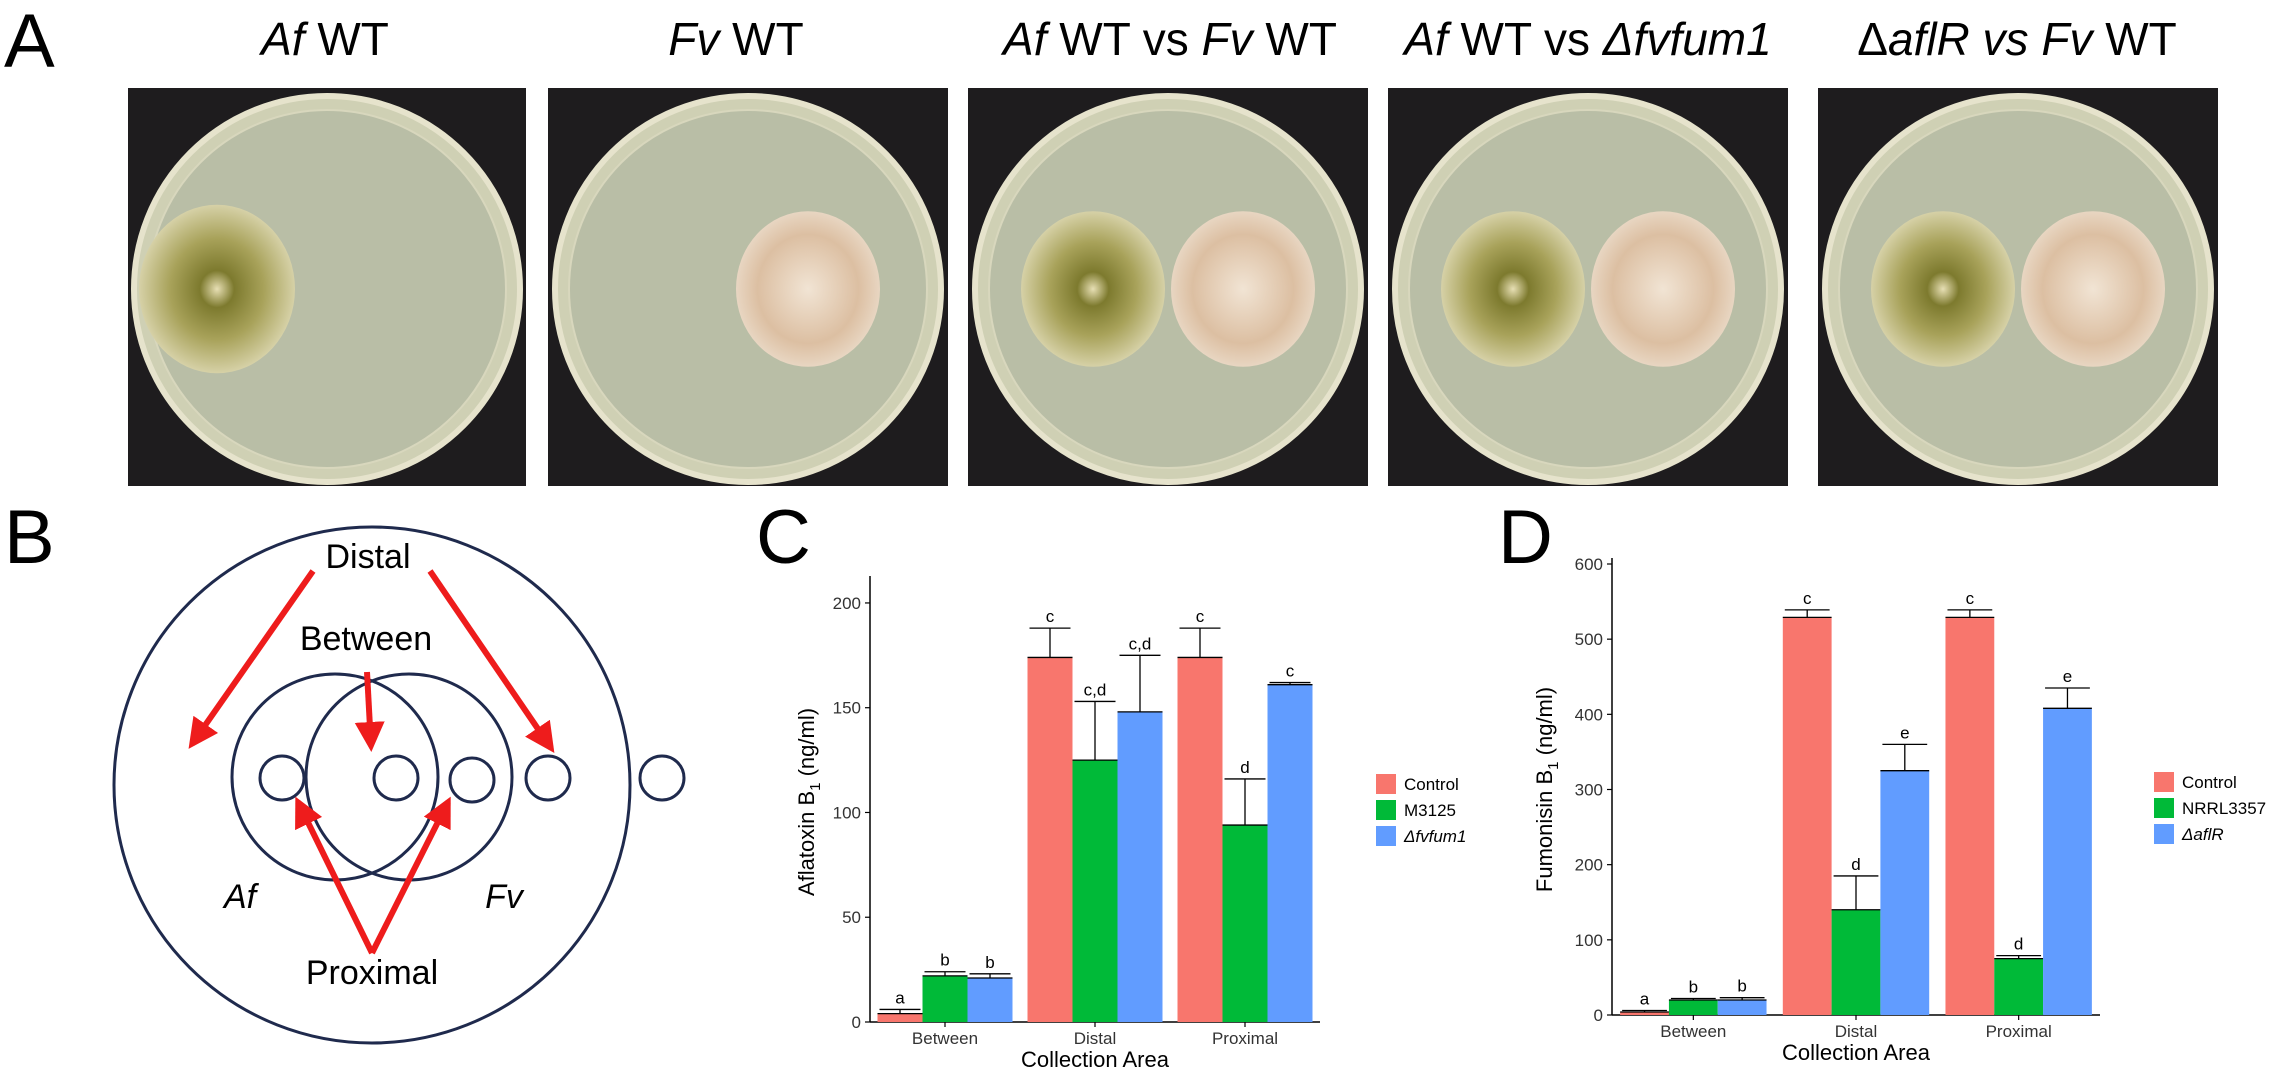 Image resolution: width=2278 pixels, height=1068 pixels. What do you see at coordinates (990, 1000) in the screenshot?
I see `bar-fvfum1-between` at bounding box center [990, 1000].